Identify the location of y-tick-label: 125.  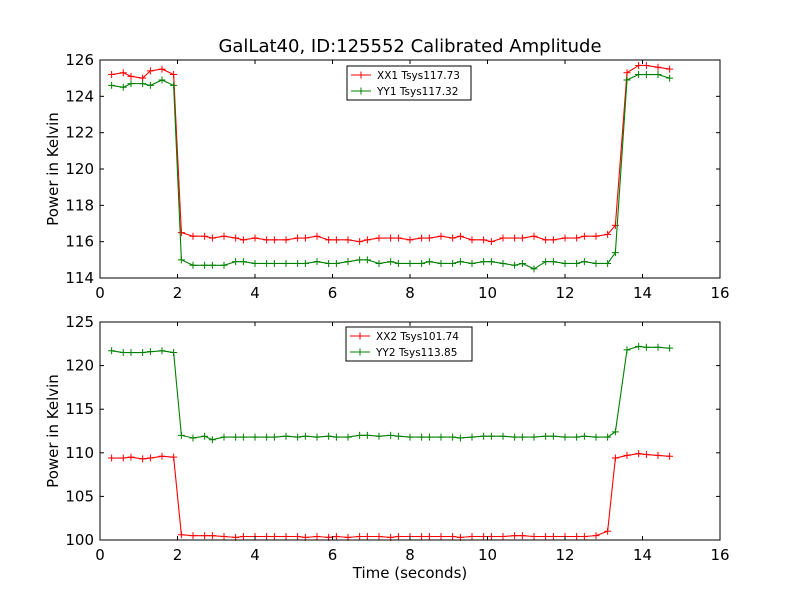
(79, 322).